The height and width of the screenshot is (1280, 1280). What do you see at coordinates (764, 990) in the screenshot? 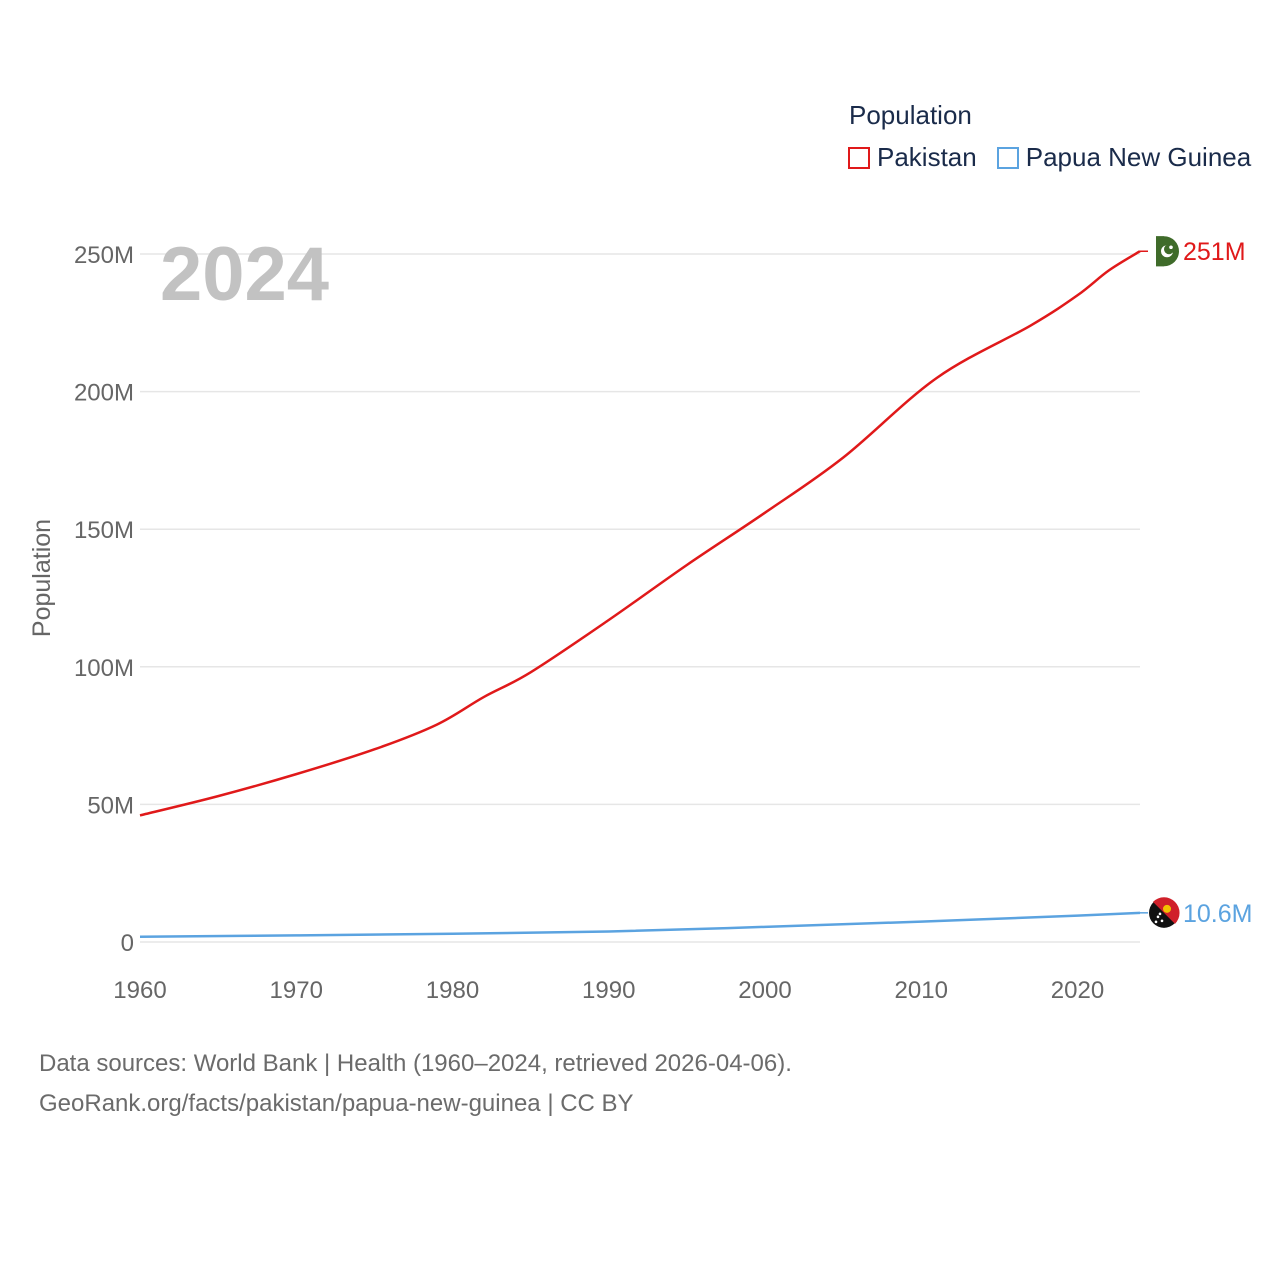
I see `x-tick-label: 2000` at bounding box center [764, 990].